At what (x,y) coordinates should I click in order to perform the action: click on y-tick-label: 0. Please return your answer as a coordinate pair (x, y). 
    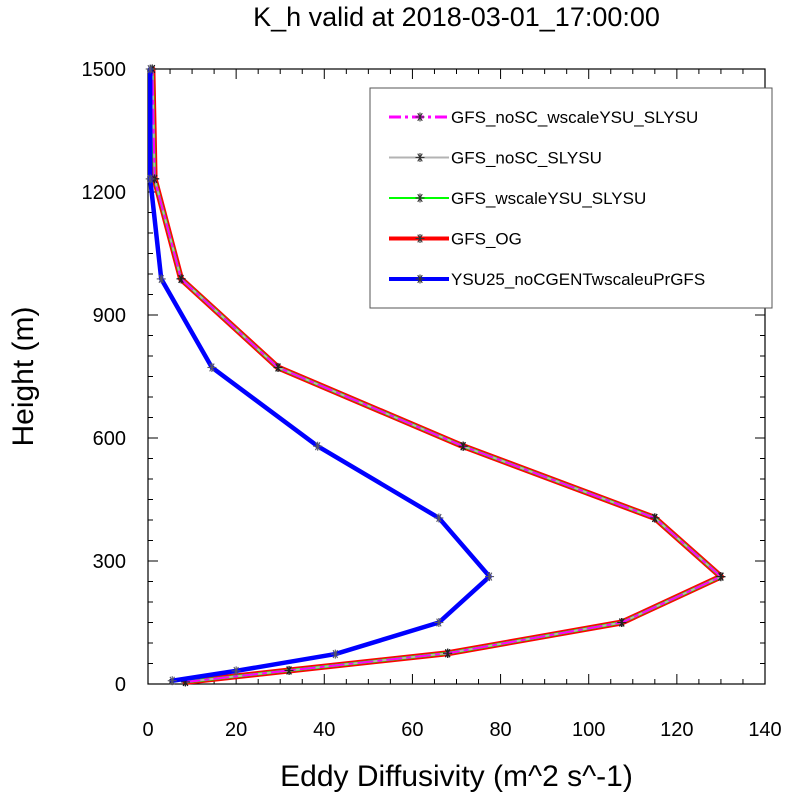
    Looking at the image, I should click on (120, 685).